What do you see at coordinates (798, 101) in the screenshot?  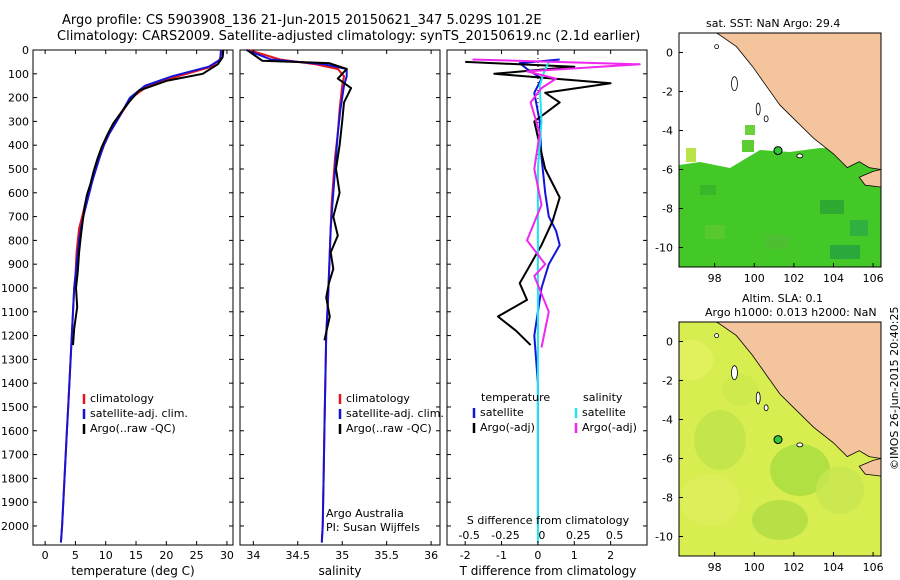 I see `sumatra-land` at bounding box center [798, 101].